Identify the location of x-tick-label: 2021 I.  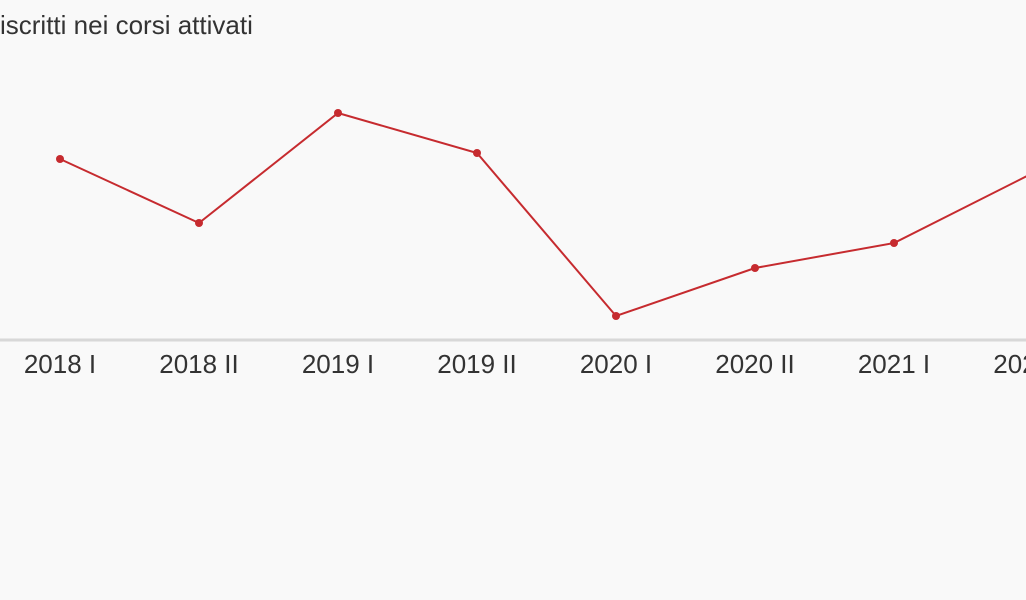
(894, 364).